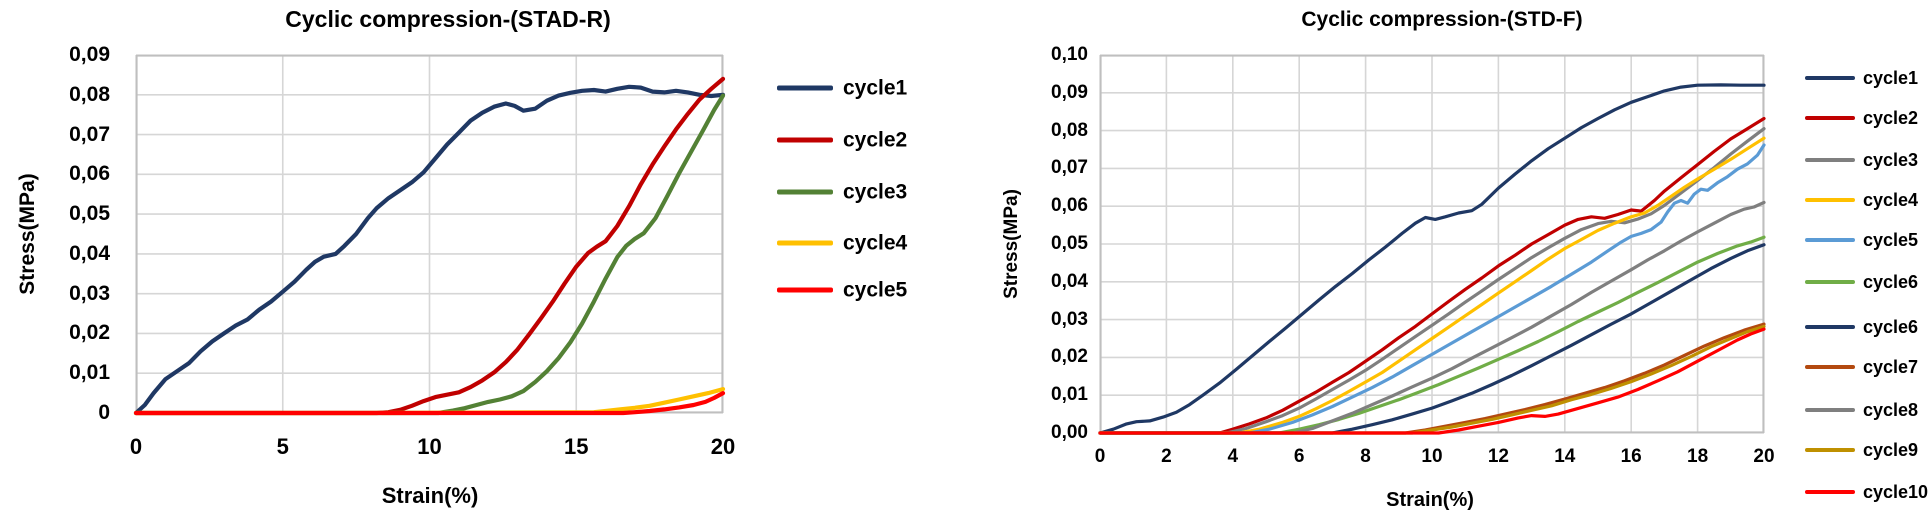 This screenshot has height=527, width=1930. What do you see at coordinates (1498, 456) in the screenshot?
I see `x-tick-label: 12` at bounding box center [1498, 456].